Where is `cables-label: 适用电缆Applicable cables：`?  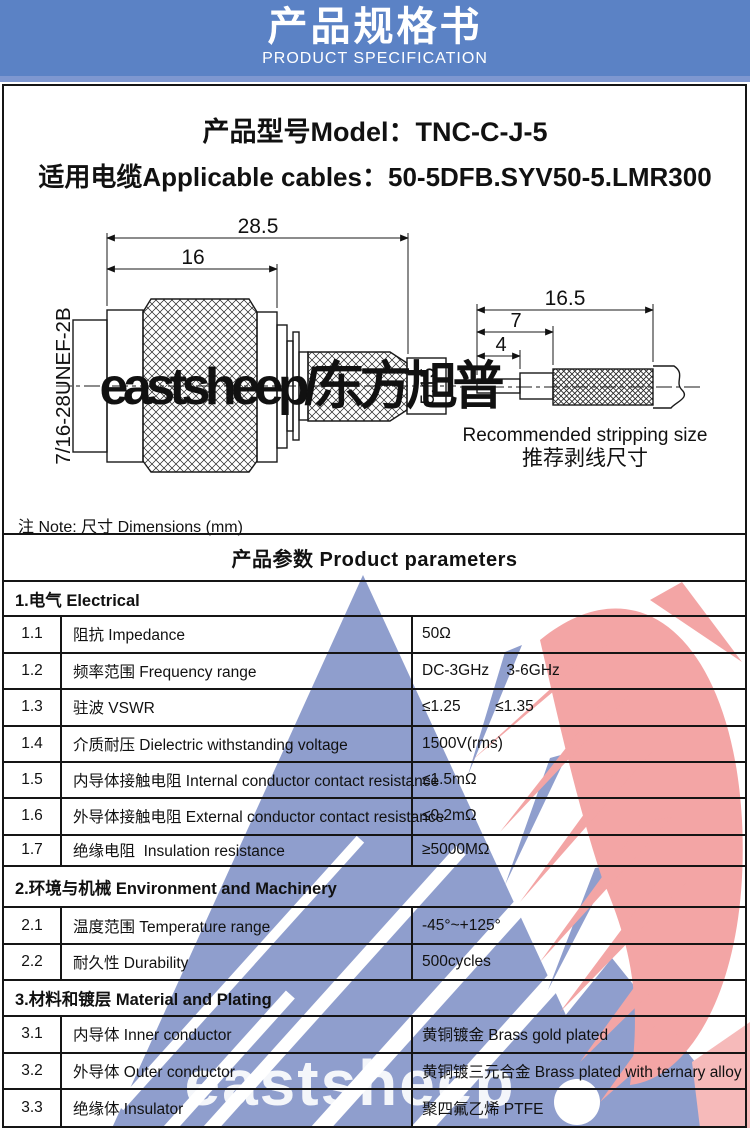 cables-label: 适用电缆Applicable cables： is located at coordinates (213, 177).